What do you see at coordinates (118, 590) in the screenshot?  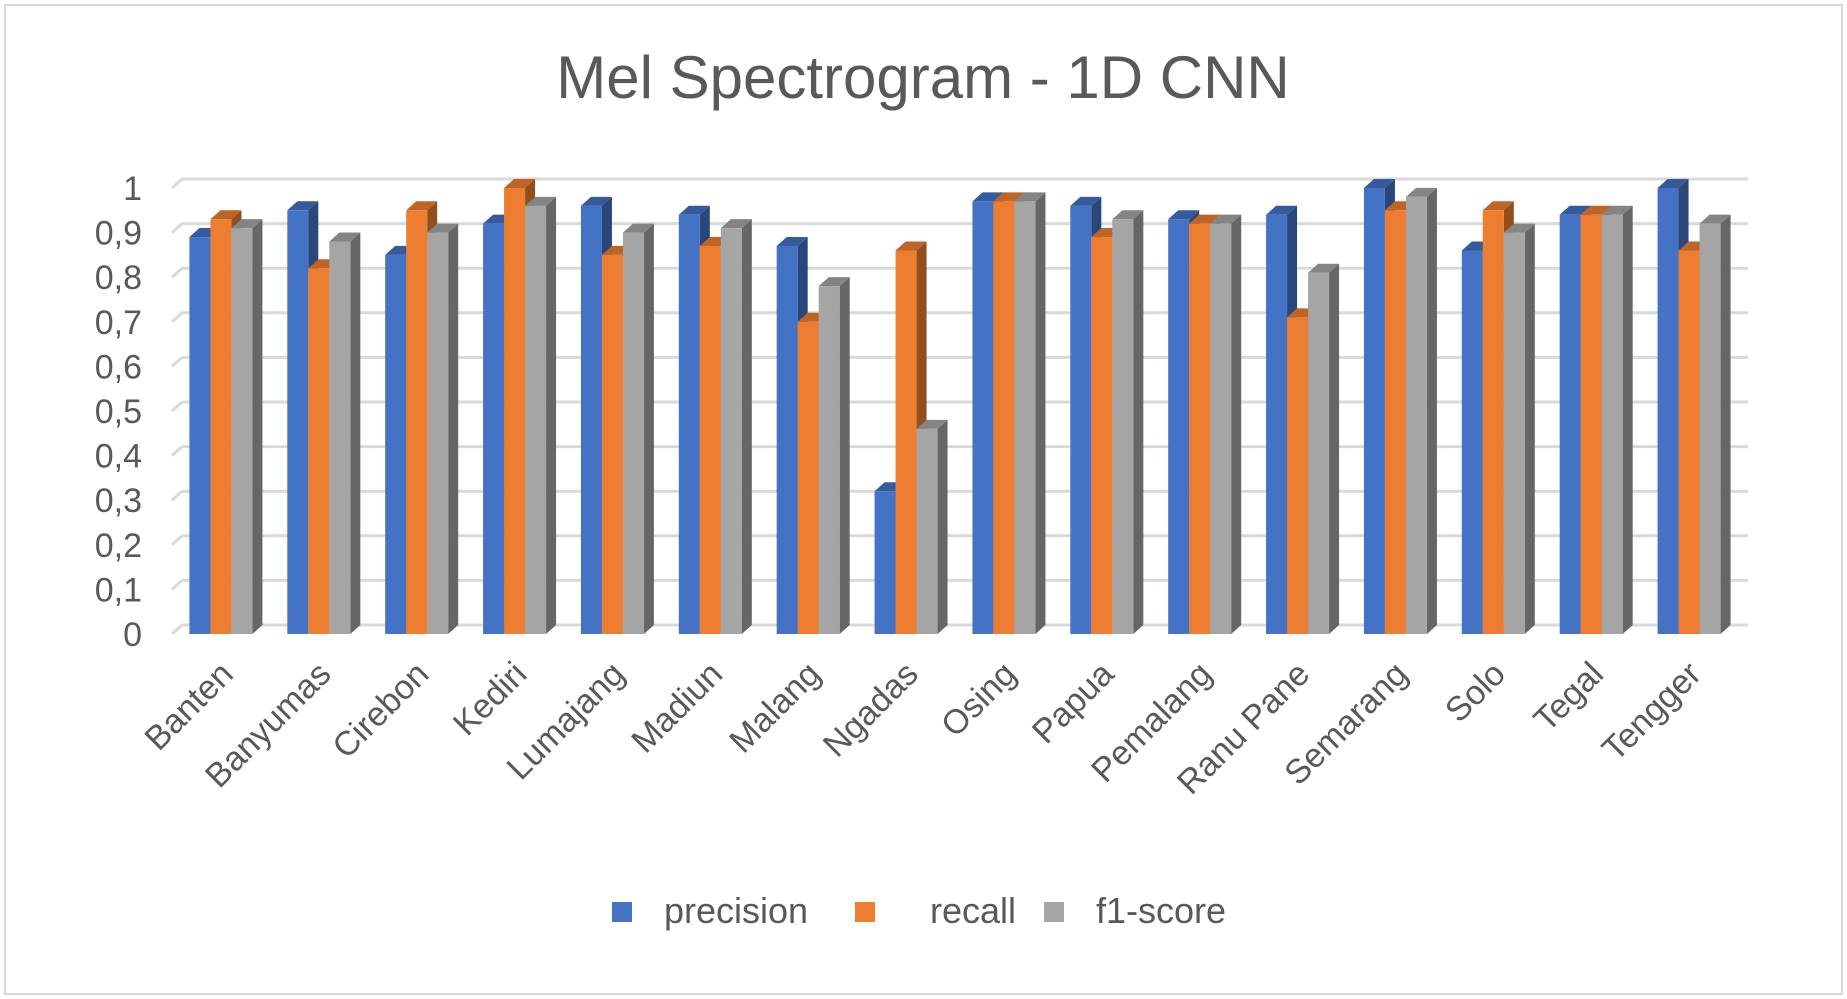 I see `y-tick-label: 0,1` at bounding box center [118, 590].